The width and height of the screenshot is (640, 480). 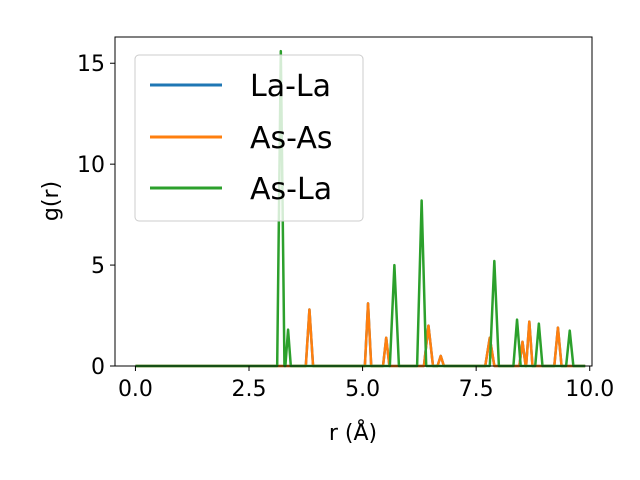 I want to click on legend-label-la-la: La-La, so click(x=290, y=86).